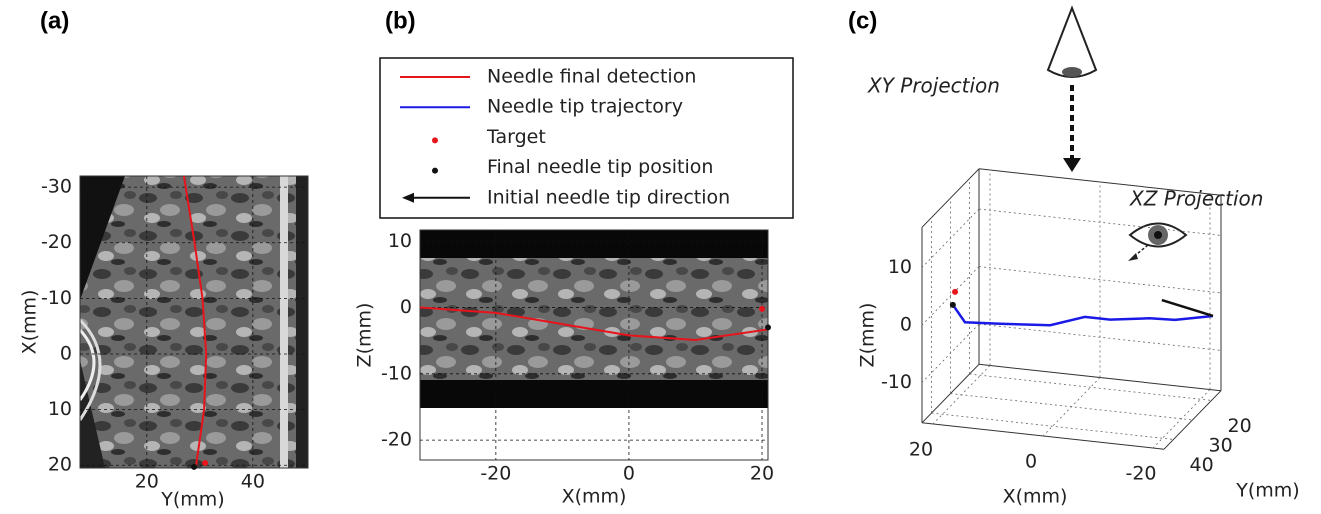 The width and height of the screenshot is (1321, 514). I want to click on z-tick-label: 10, so click(900, 267).